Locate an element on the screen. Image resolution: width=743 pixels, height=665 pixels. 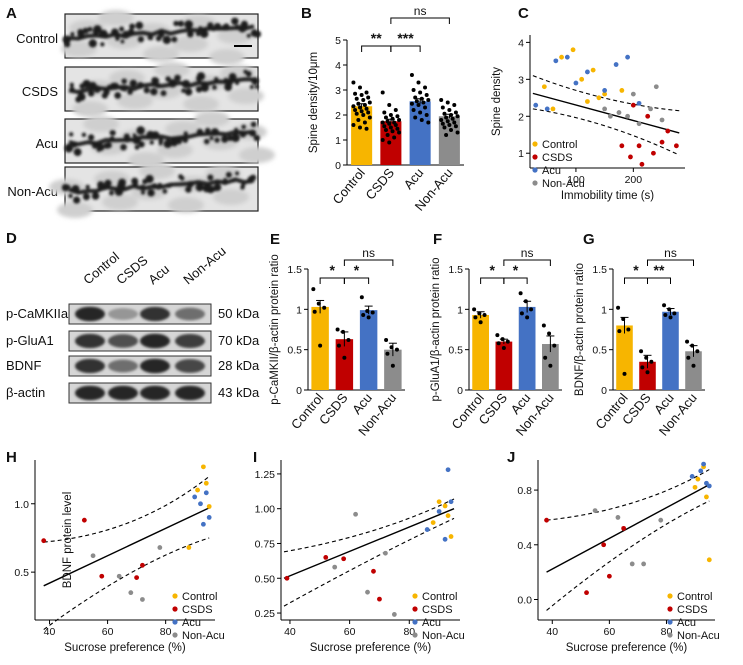
significance-label: * is located at coordinates (516, 270).